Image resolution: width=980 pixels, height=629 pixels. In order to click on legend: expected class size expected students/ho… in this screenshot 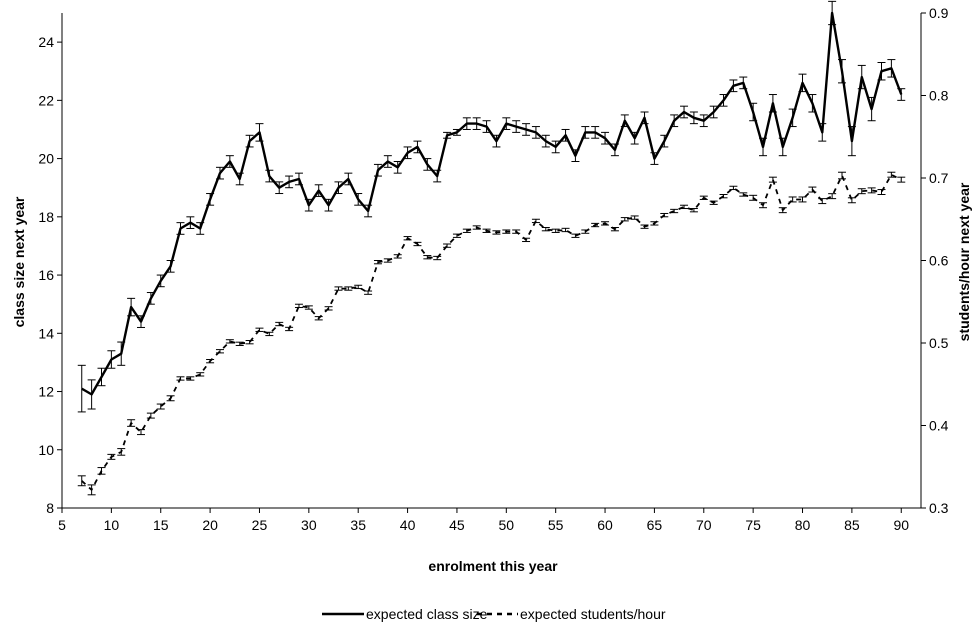, I will do `click(494, 614)`.